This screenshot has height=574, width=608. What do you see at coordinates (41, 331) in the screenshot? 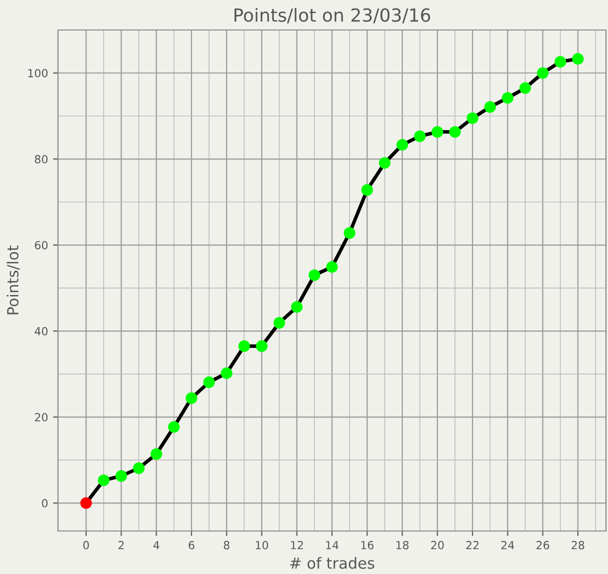
I see `y-tick-label: 40` at bounding box center [41, 331].